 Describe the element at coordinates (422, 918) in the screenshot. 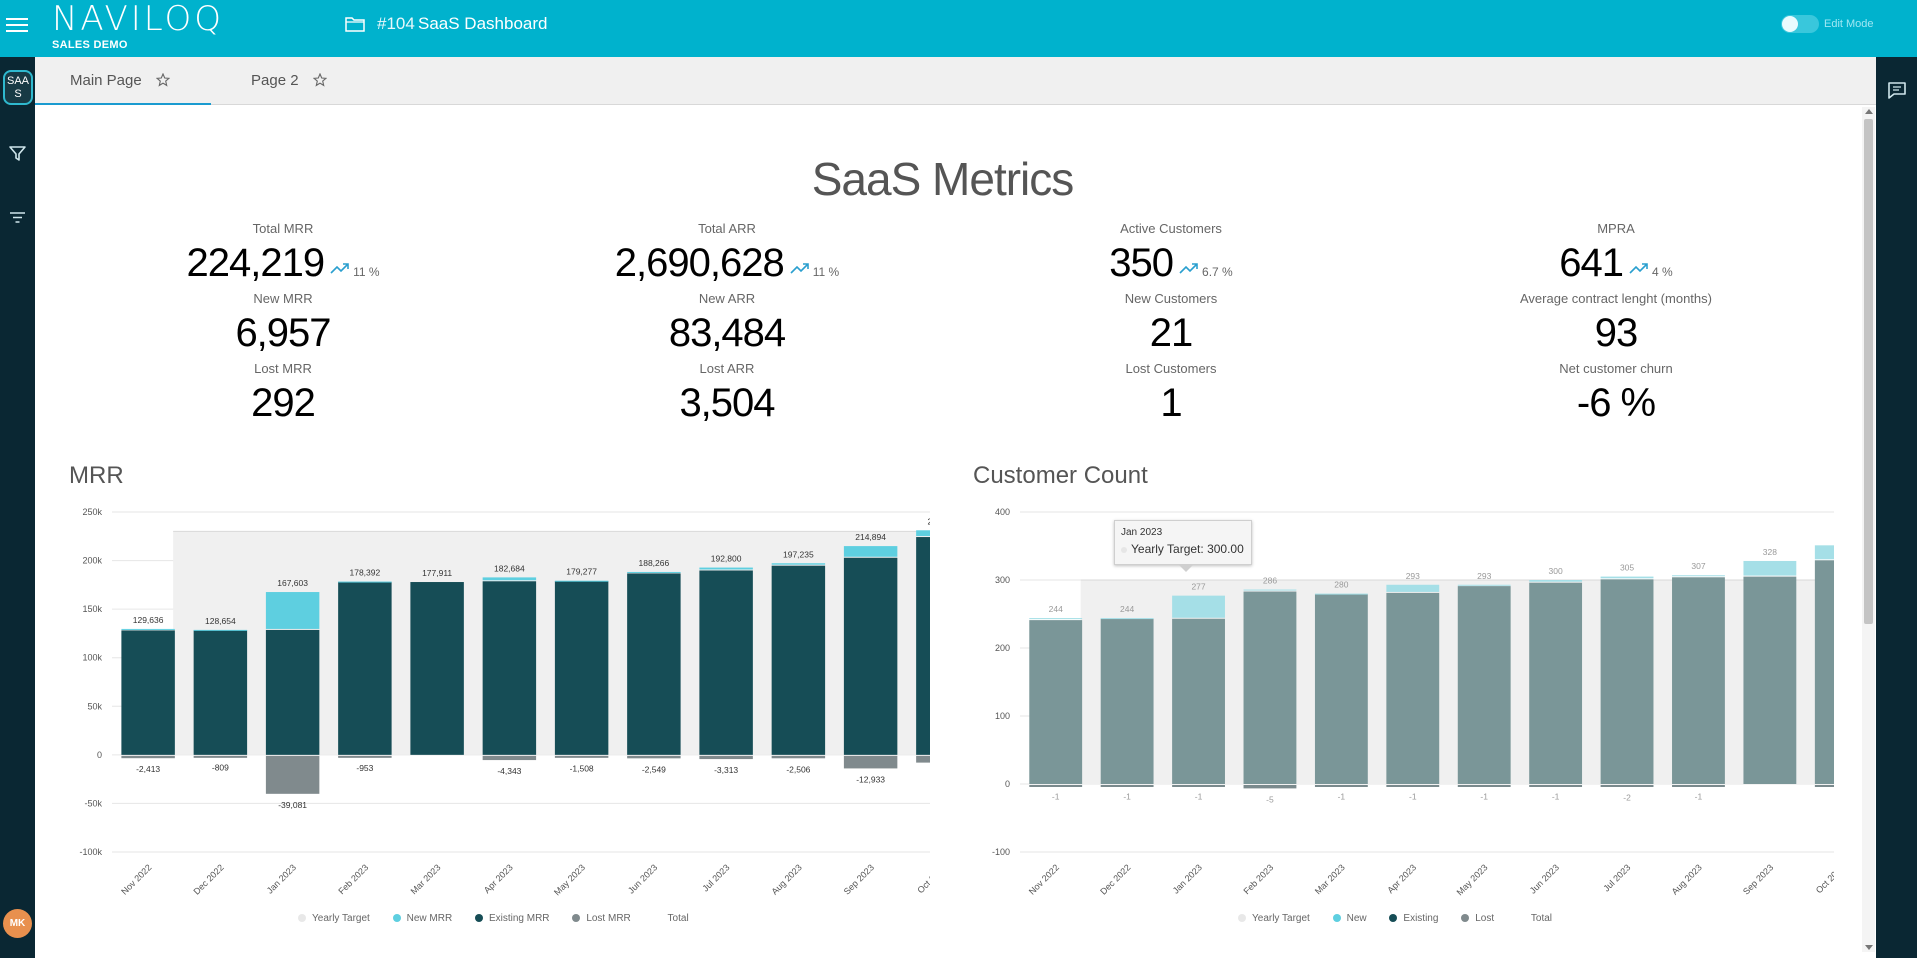

I see `legend-item: New MRR` at that location.